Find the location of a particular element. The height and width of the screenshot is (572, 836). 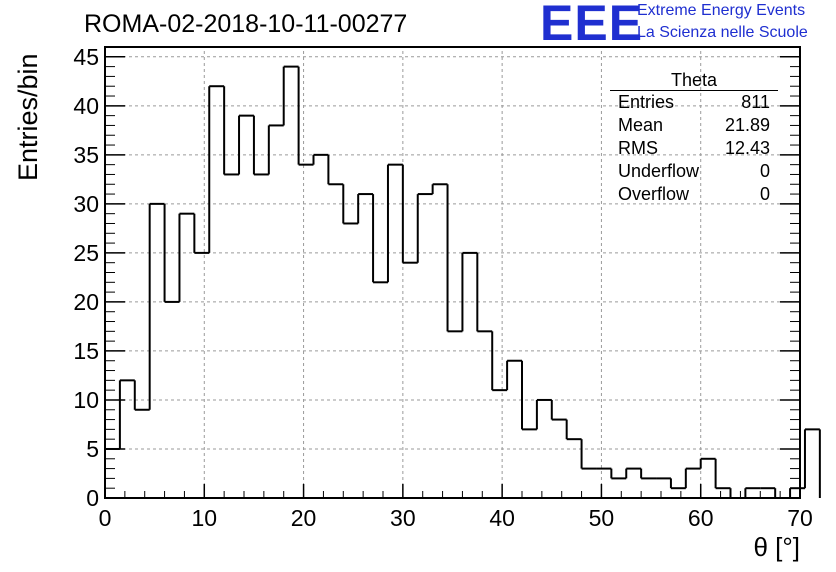

y-tick-label: 10 is located at coordinates (86, 400).